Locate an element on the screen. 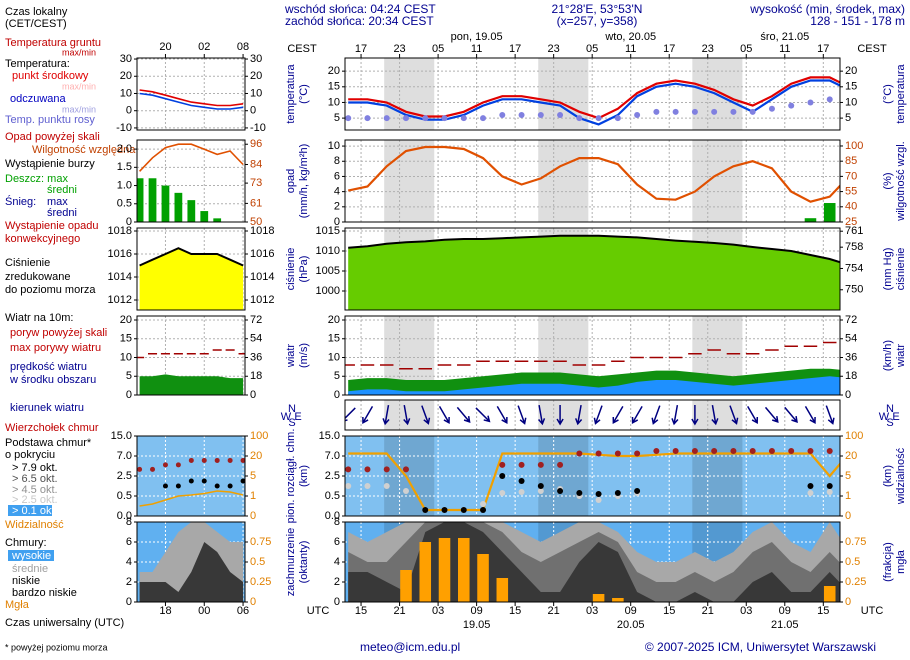 This screenshot has height=660, width=910. y2-tick-label: 100 is located at coordinates (259, 436).